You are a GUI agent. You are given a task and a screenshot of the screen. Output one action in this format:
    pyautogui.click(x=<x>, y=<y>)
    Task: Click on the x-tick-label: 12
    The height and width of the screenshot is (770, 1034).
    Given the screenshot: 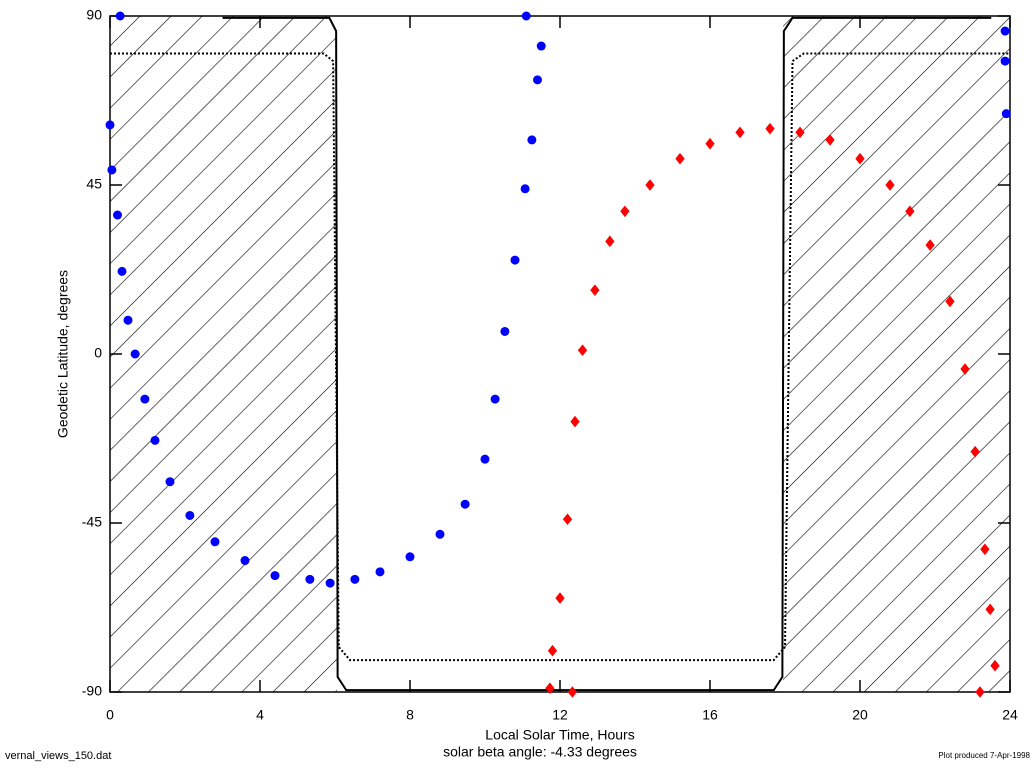 What is the action you would take?
    pyautogui.click(x=560, y=715)
    